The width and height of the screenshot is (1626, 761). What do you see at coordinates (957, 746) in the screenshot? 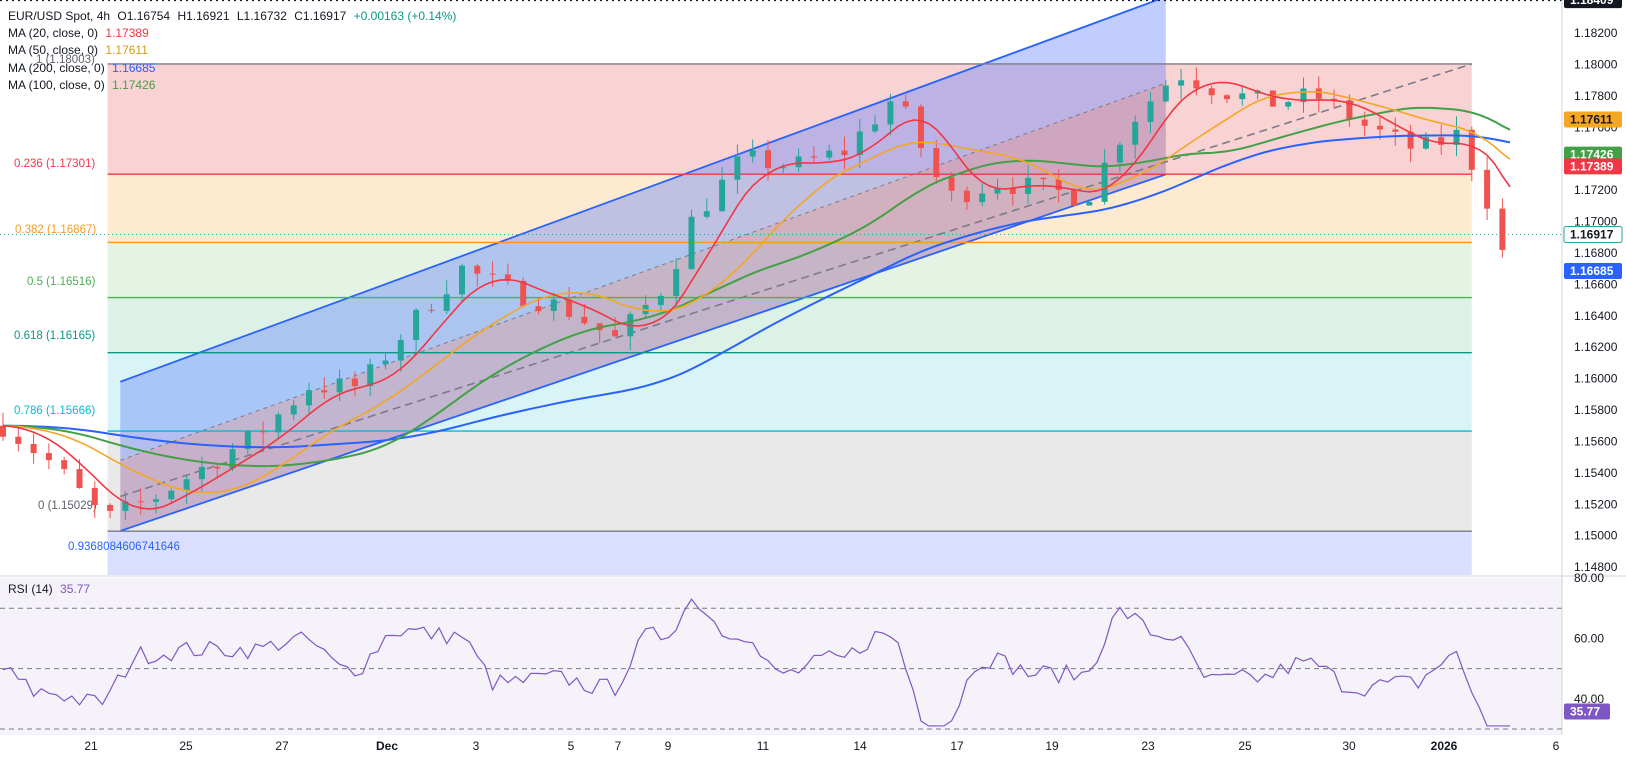
I see `time-tick-label: 17` at bounding box center [957, 746].